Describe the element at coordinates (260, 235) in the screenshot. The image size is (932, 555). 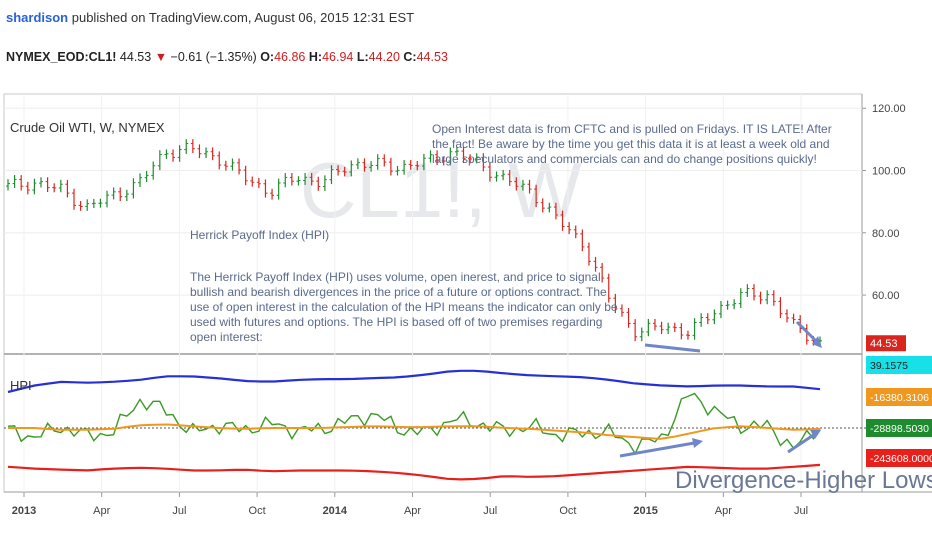
I see `hpi-heading-annotation: Herrick Payoff Index (HPI)` at that location.